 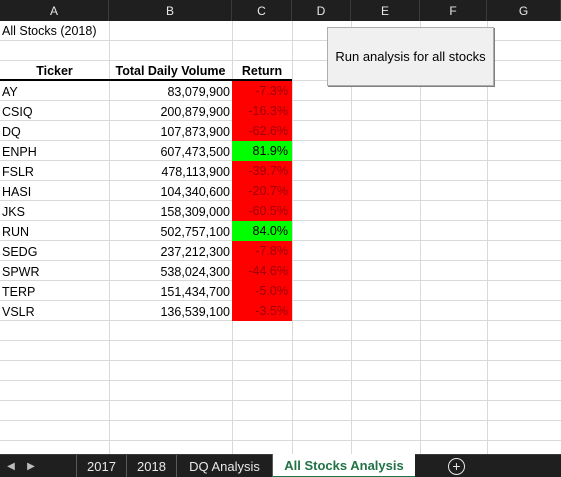 I want to click on return-cell: -7.8%, so click(x=262, y=251).